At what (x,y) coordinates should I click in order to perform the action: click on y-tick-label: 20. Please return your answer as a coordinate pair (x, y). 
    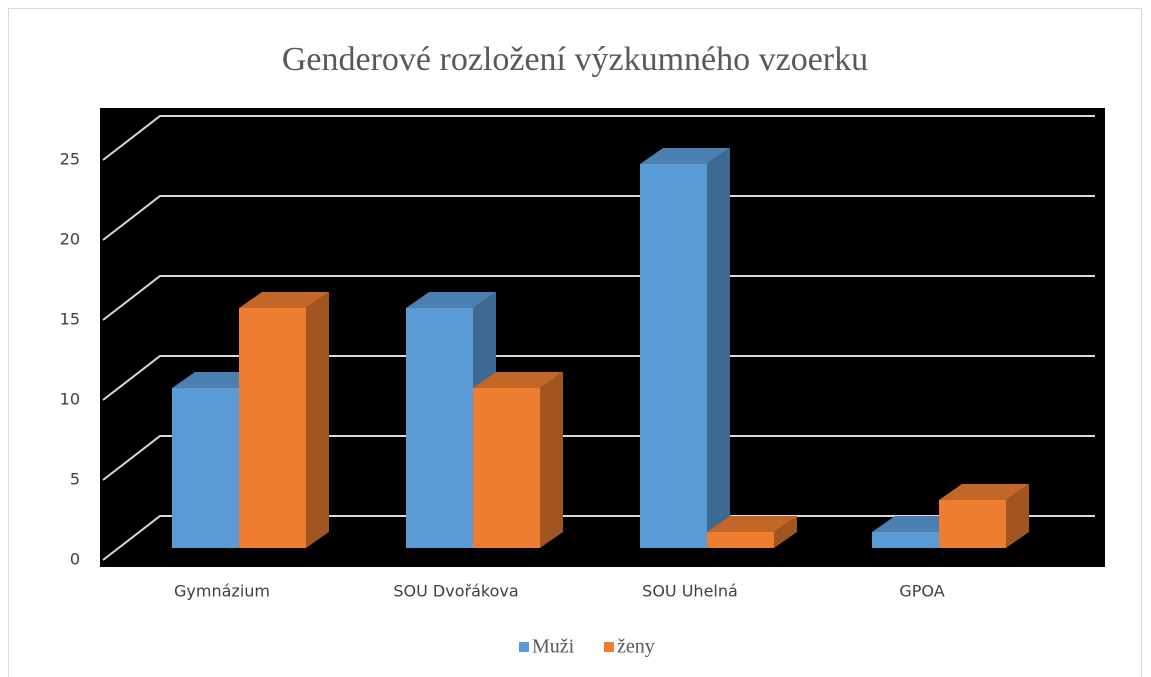
    Looking at the image, I should click on (70, 239).